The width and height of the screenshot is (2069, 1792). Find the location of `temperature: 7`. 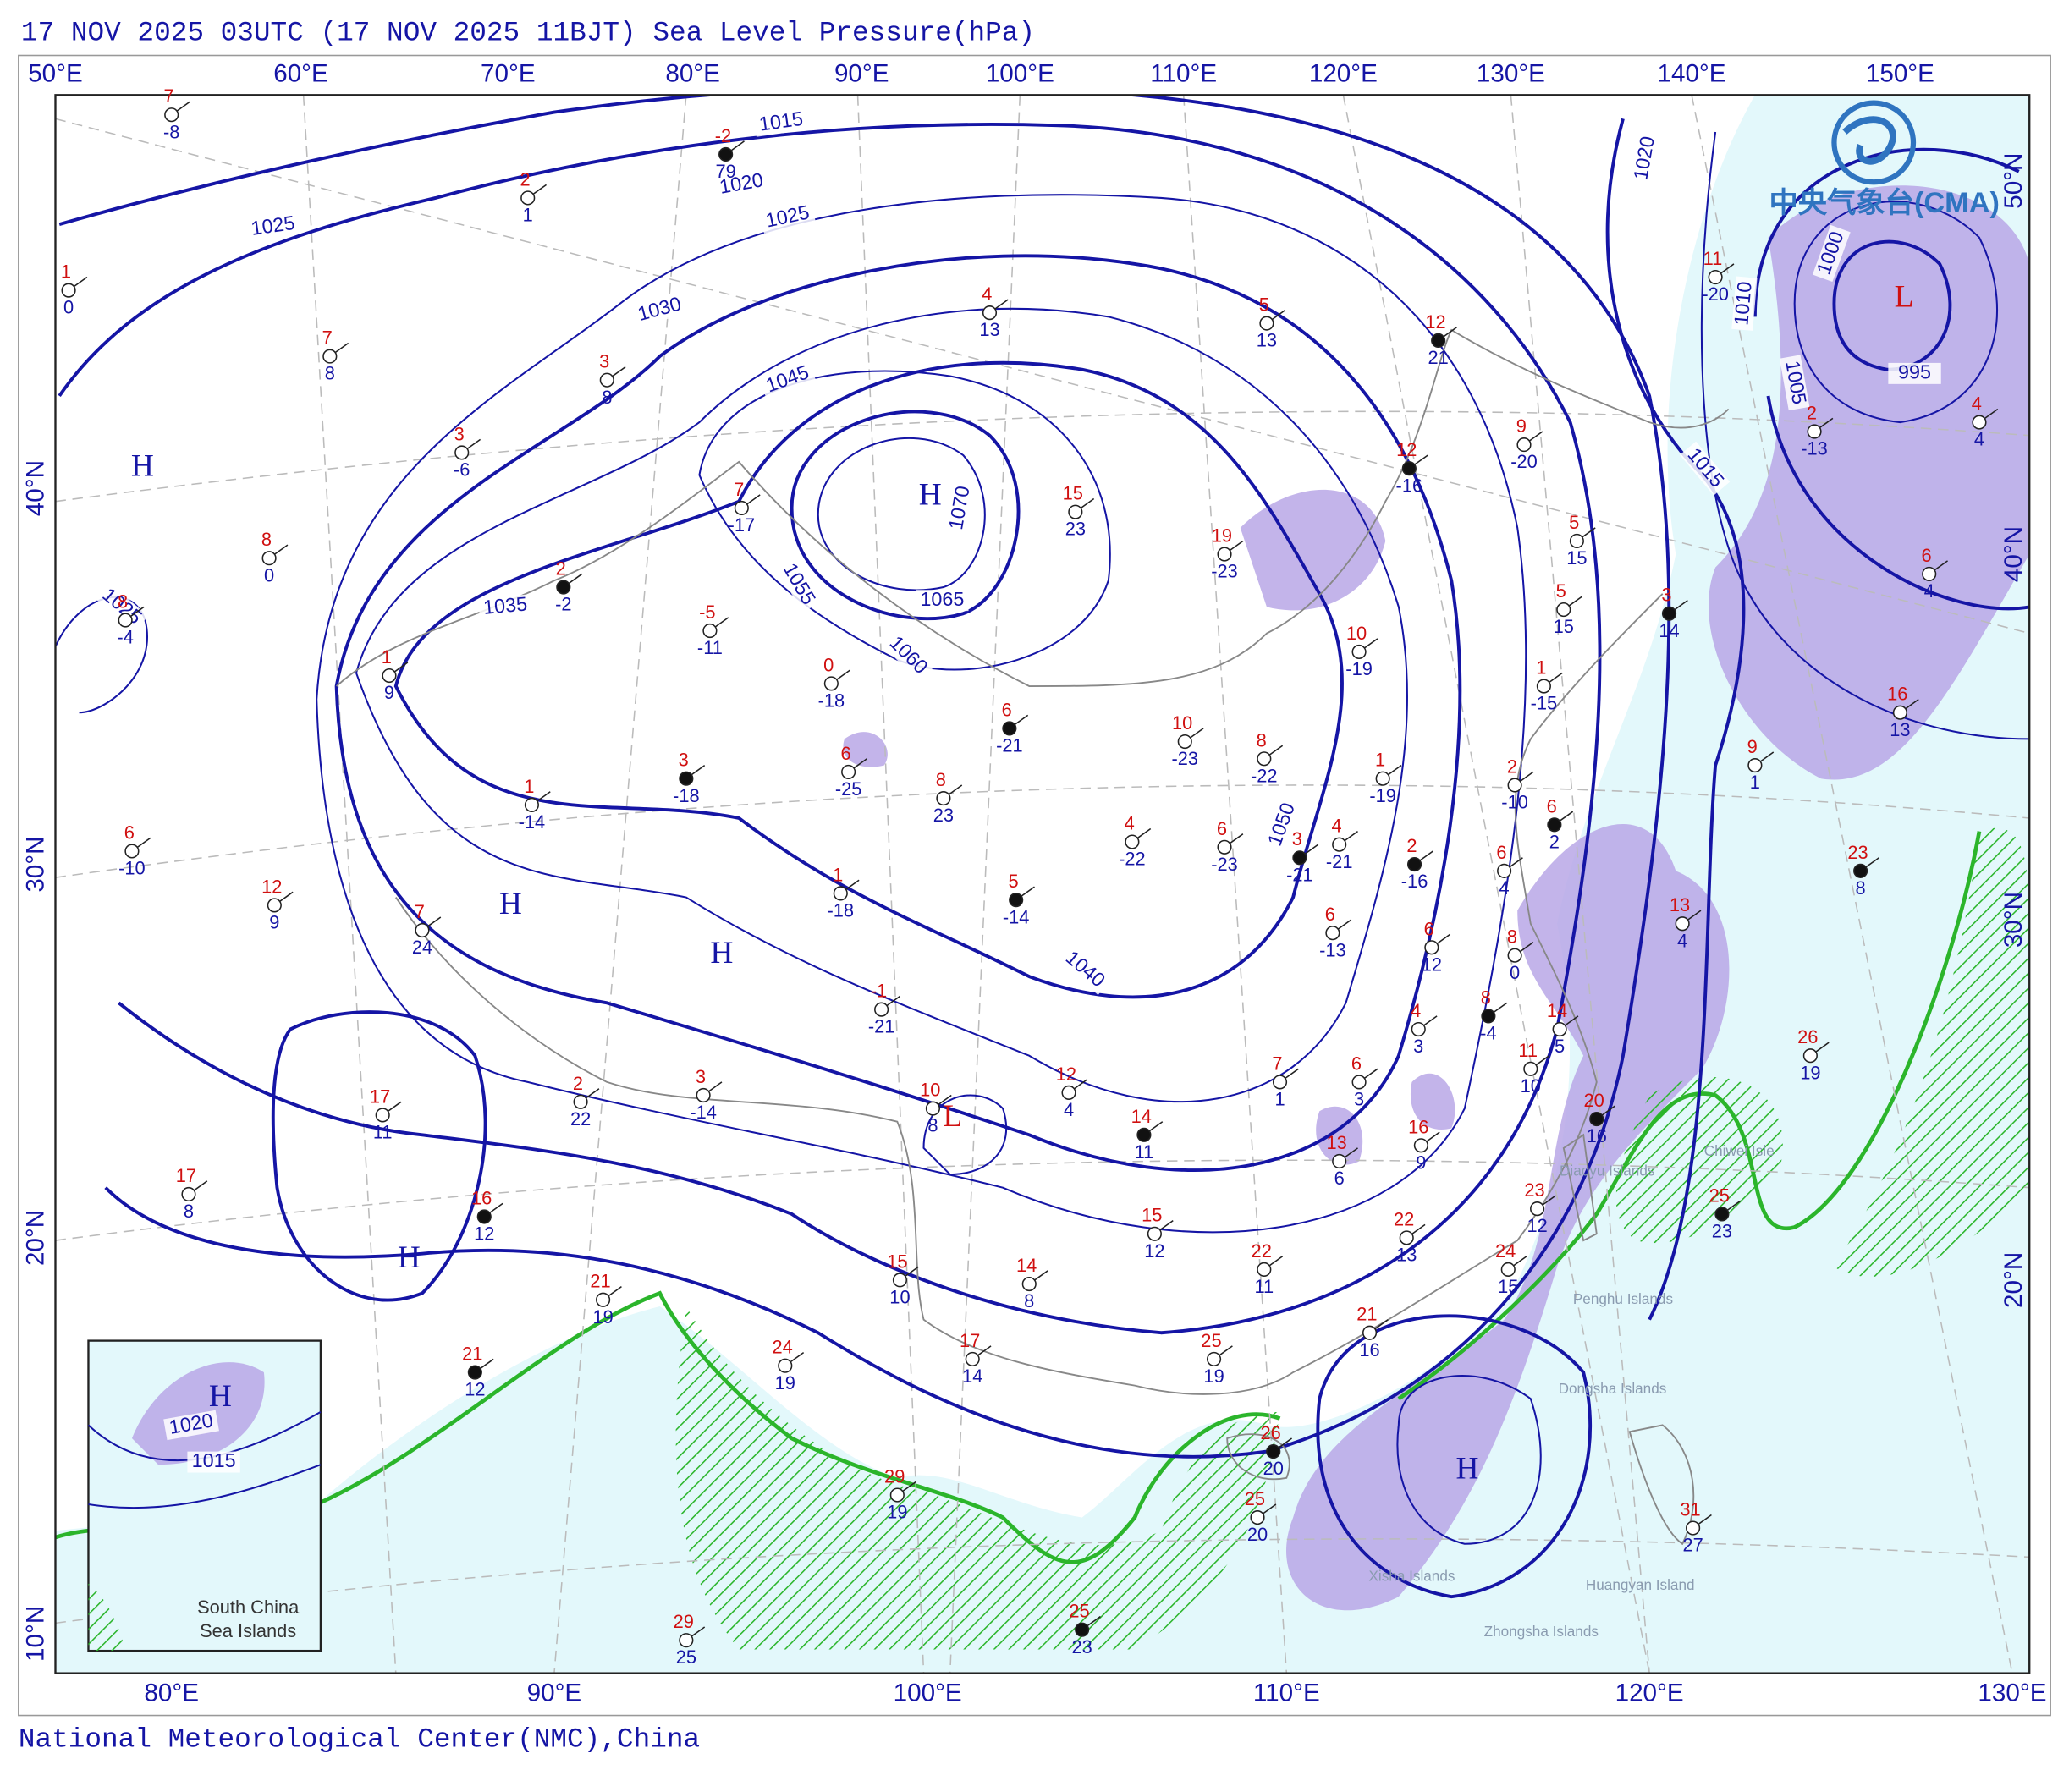

temperature: 7 is located at coordinates (1277, 1063).